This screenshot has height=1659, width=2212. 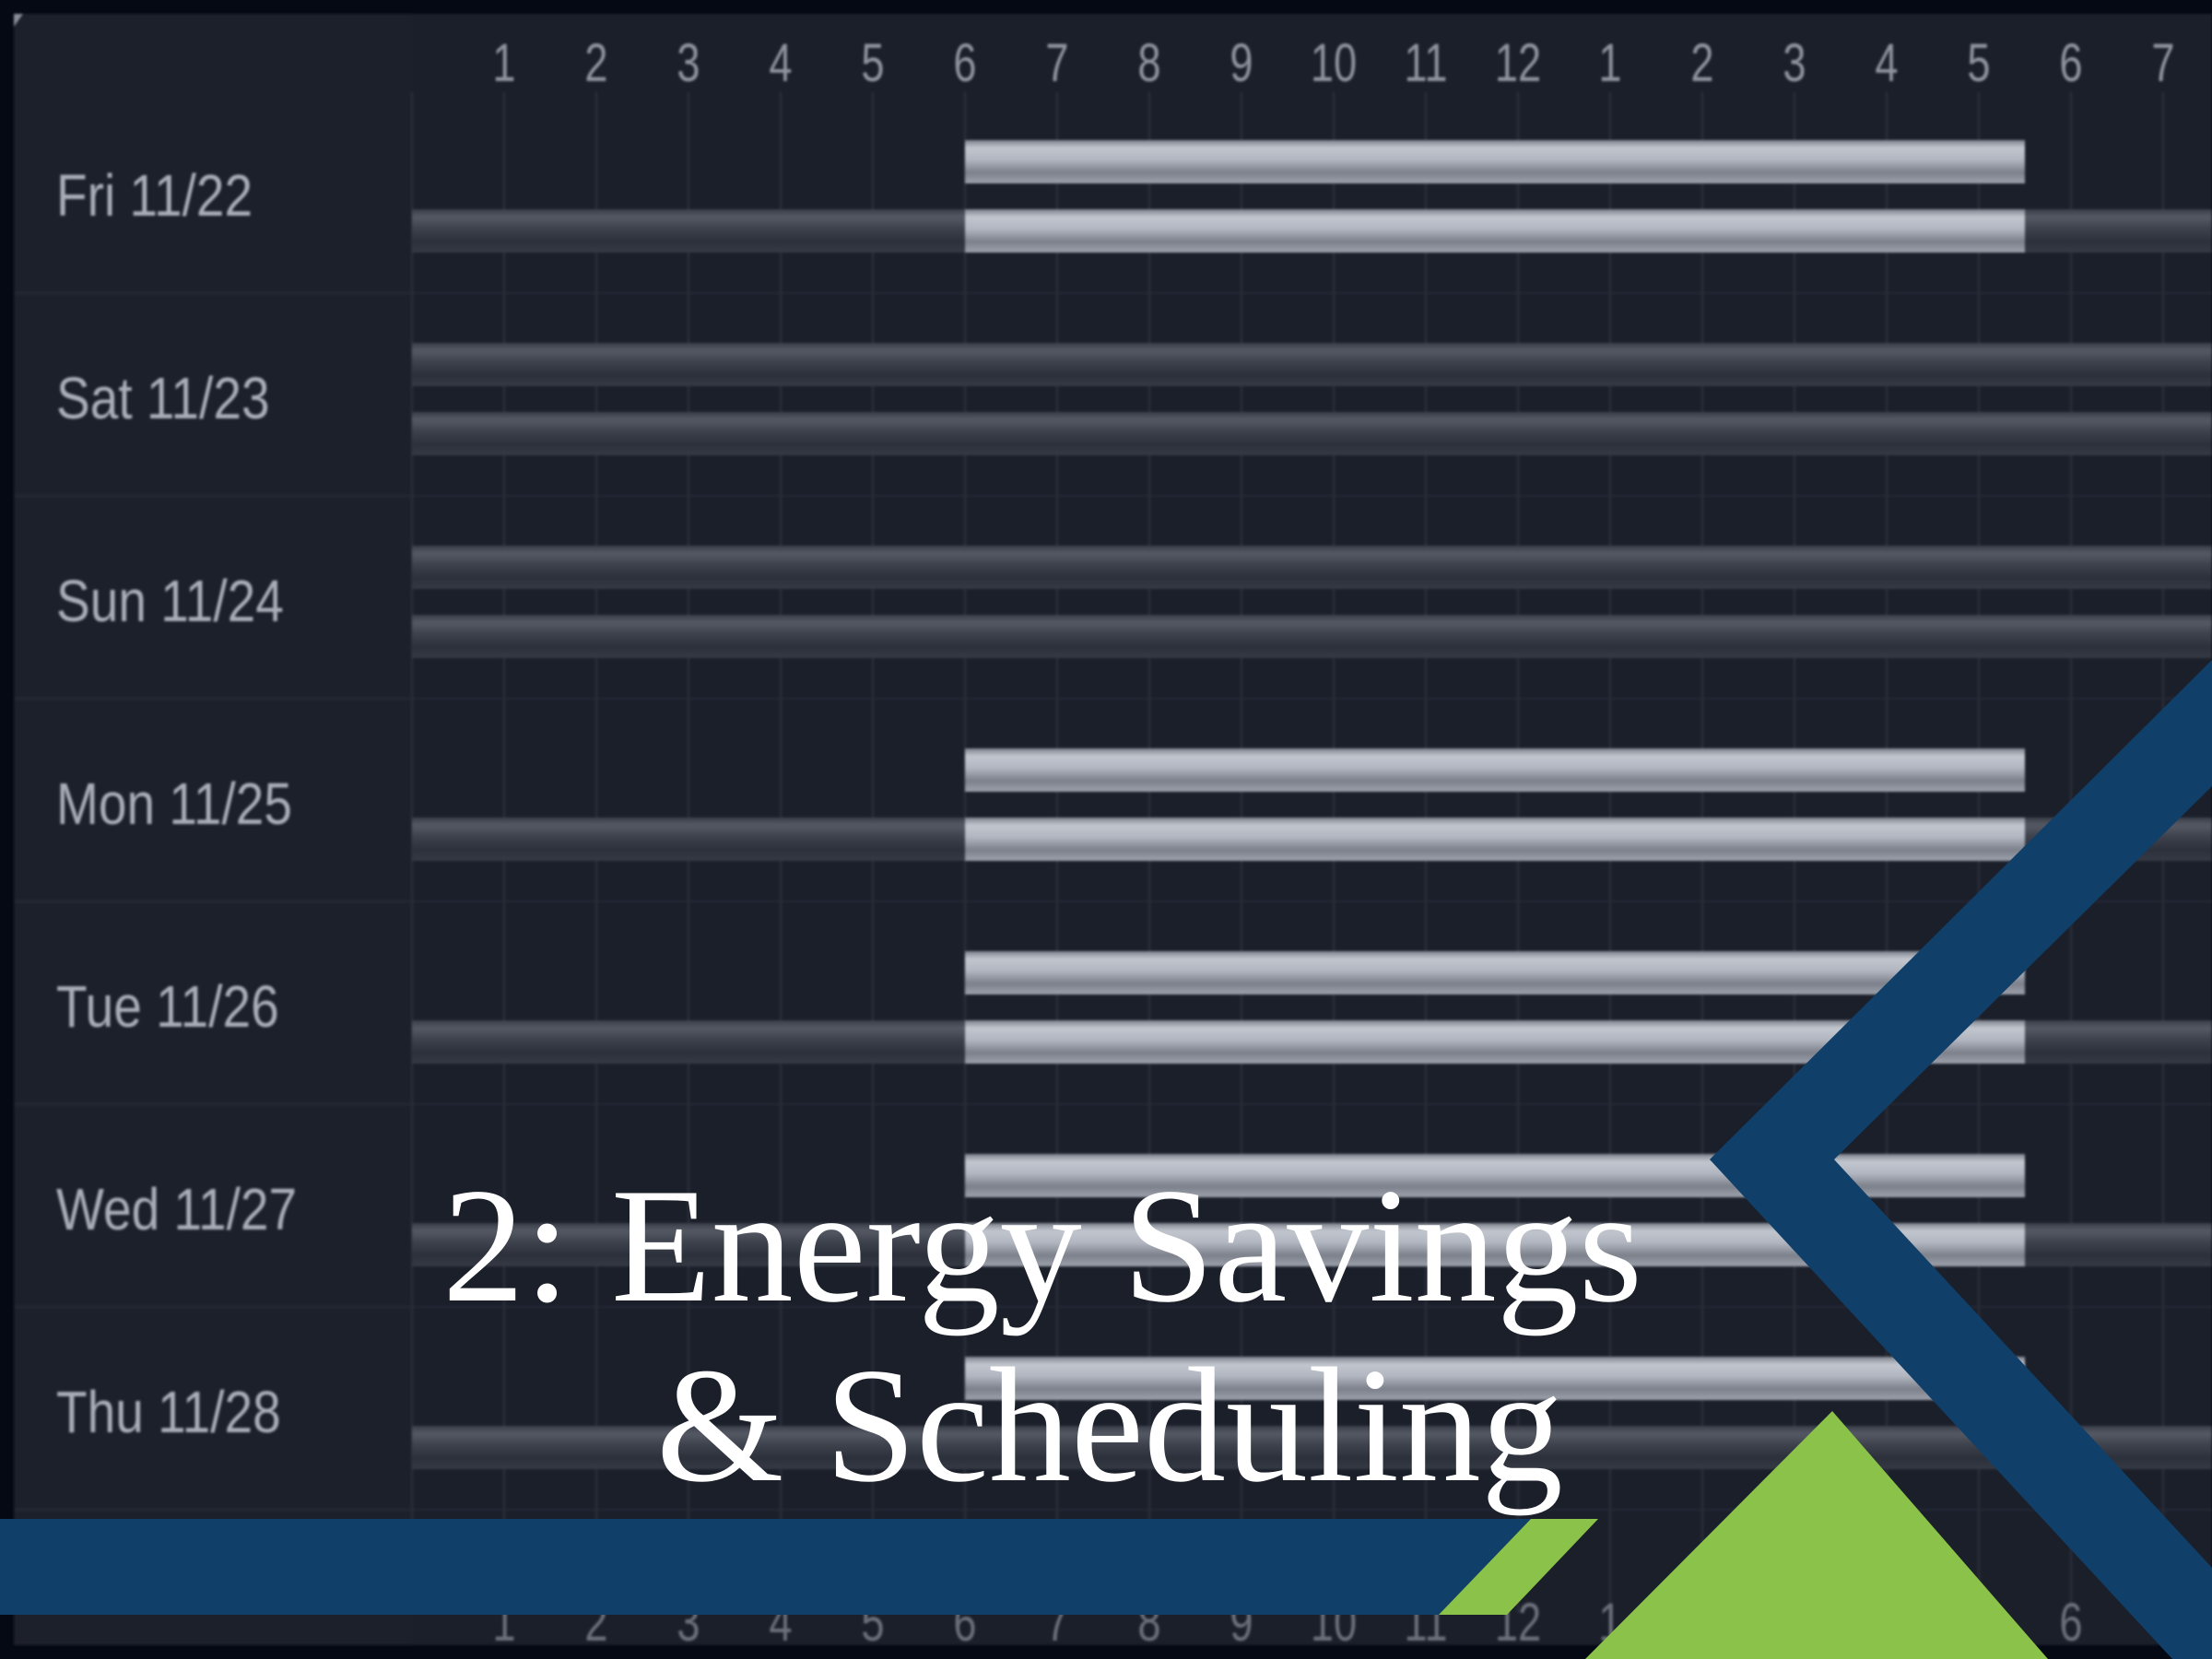 What do you see at coordinates (1816, 1535) in the screenshot?
I see `green-triangle-shape` at bounding box center [1816, 1535].